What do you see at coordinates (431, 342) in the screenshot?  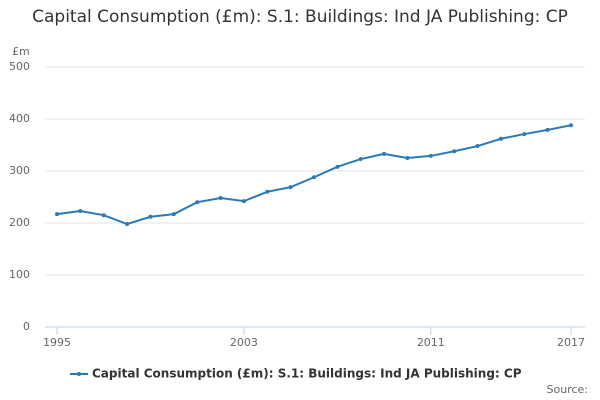 I see `x-tick-label: 2011` at bounding box center [431, 342].